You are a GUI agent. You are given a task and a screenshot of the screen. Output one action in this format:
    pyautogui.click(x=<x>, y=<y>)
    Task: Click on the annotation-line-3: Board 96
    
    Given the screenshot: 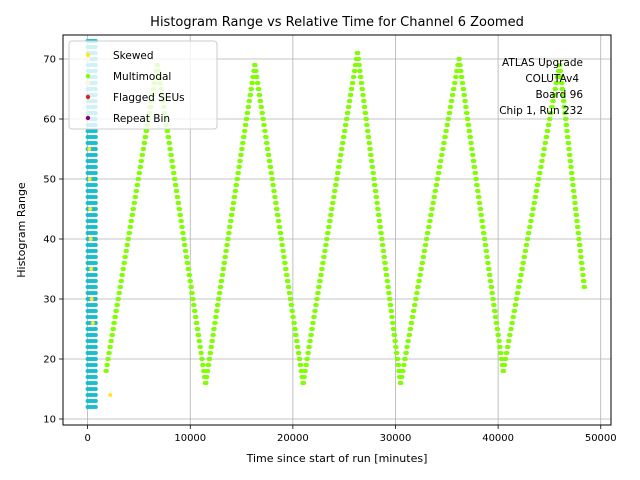 What is the action you would take?
    pyautogui.click(x=559, y=95)
    